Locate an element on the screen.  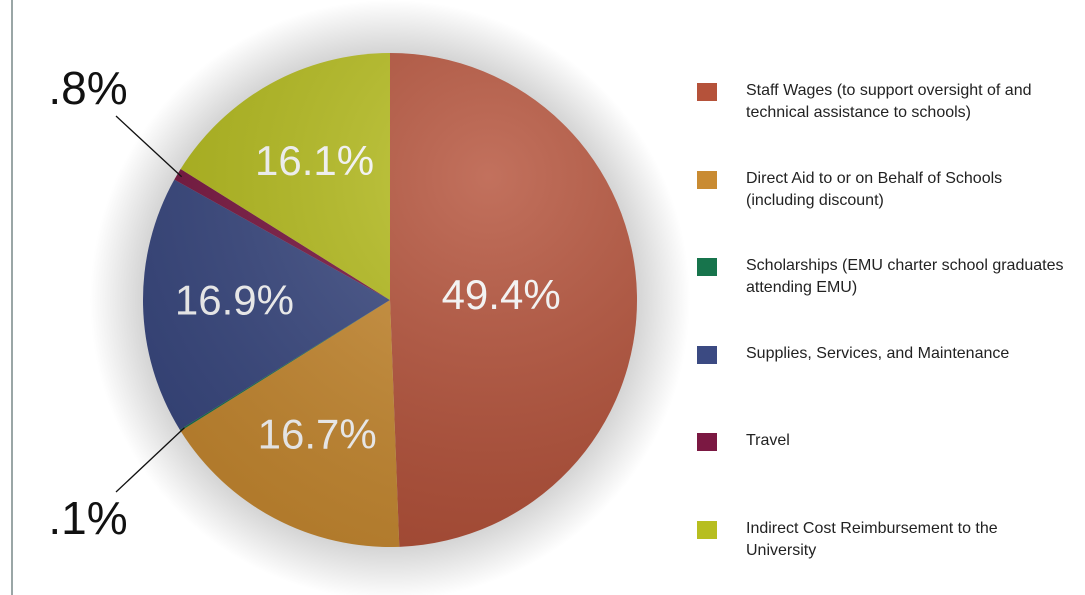
legend-label: Travel is located at coordinates (768, 440).